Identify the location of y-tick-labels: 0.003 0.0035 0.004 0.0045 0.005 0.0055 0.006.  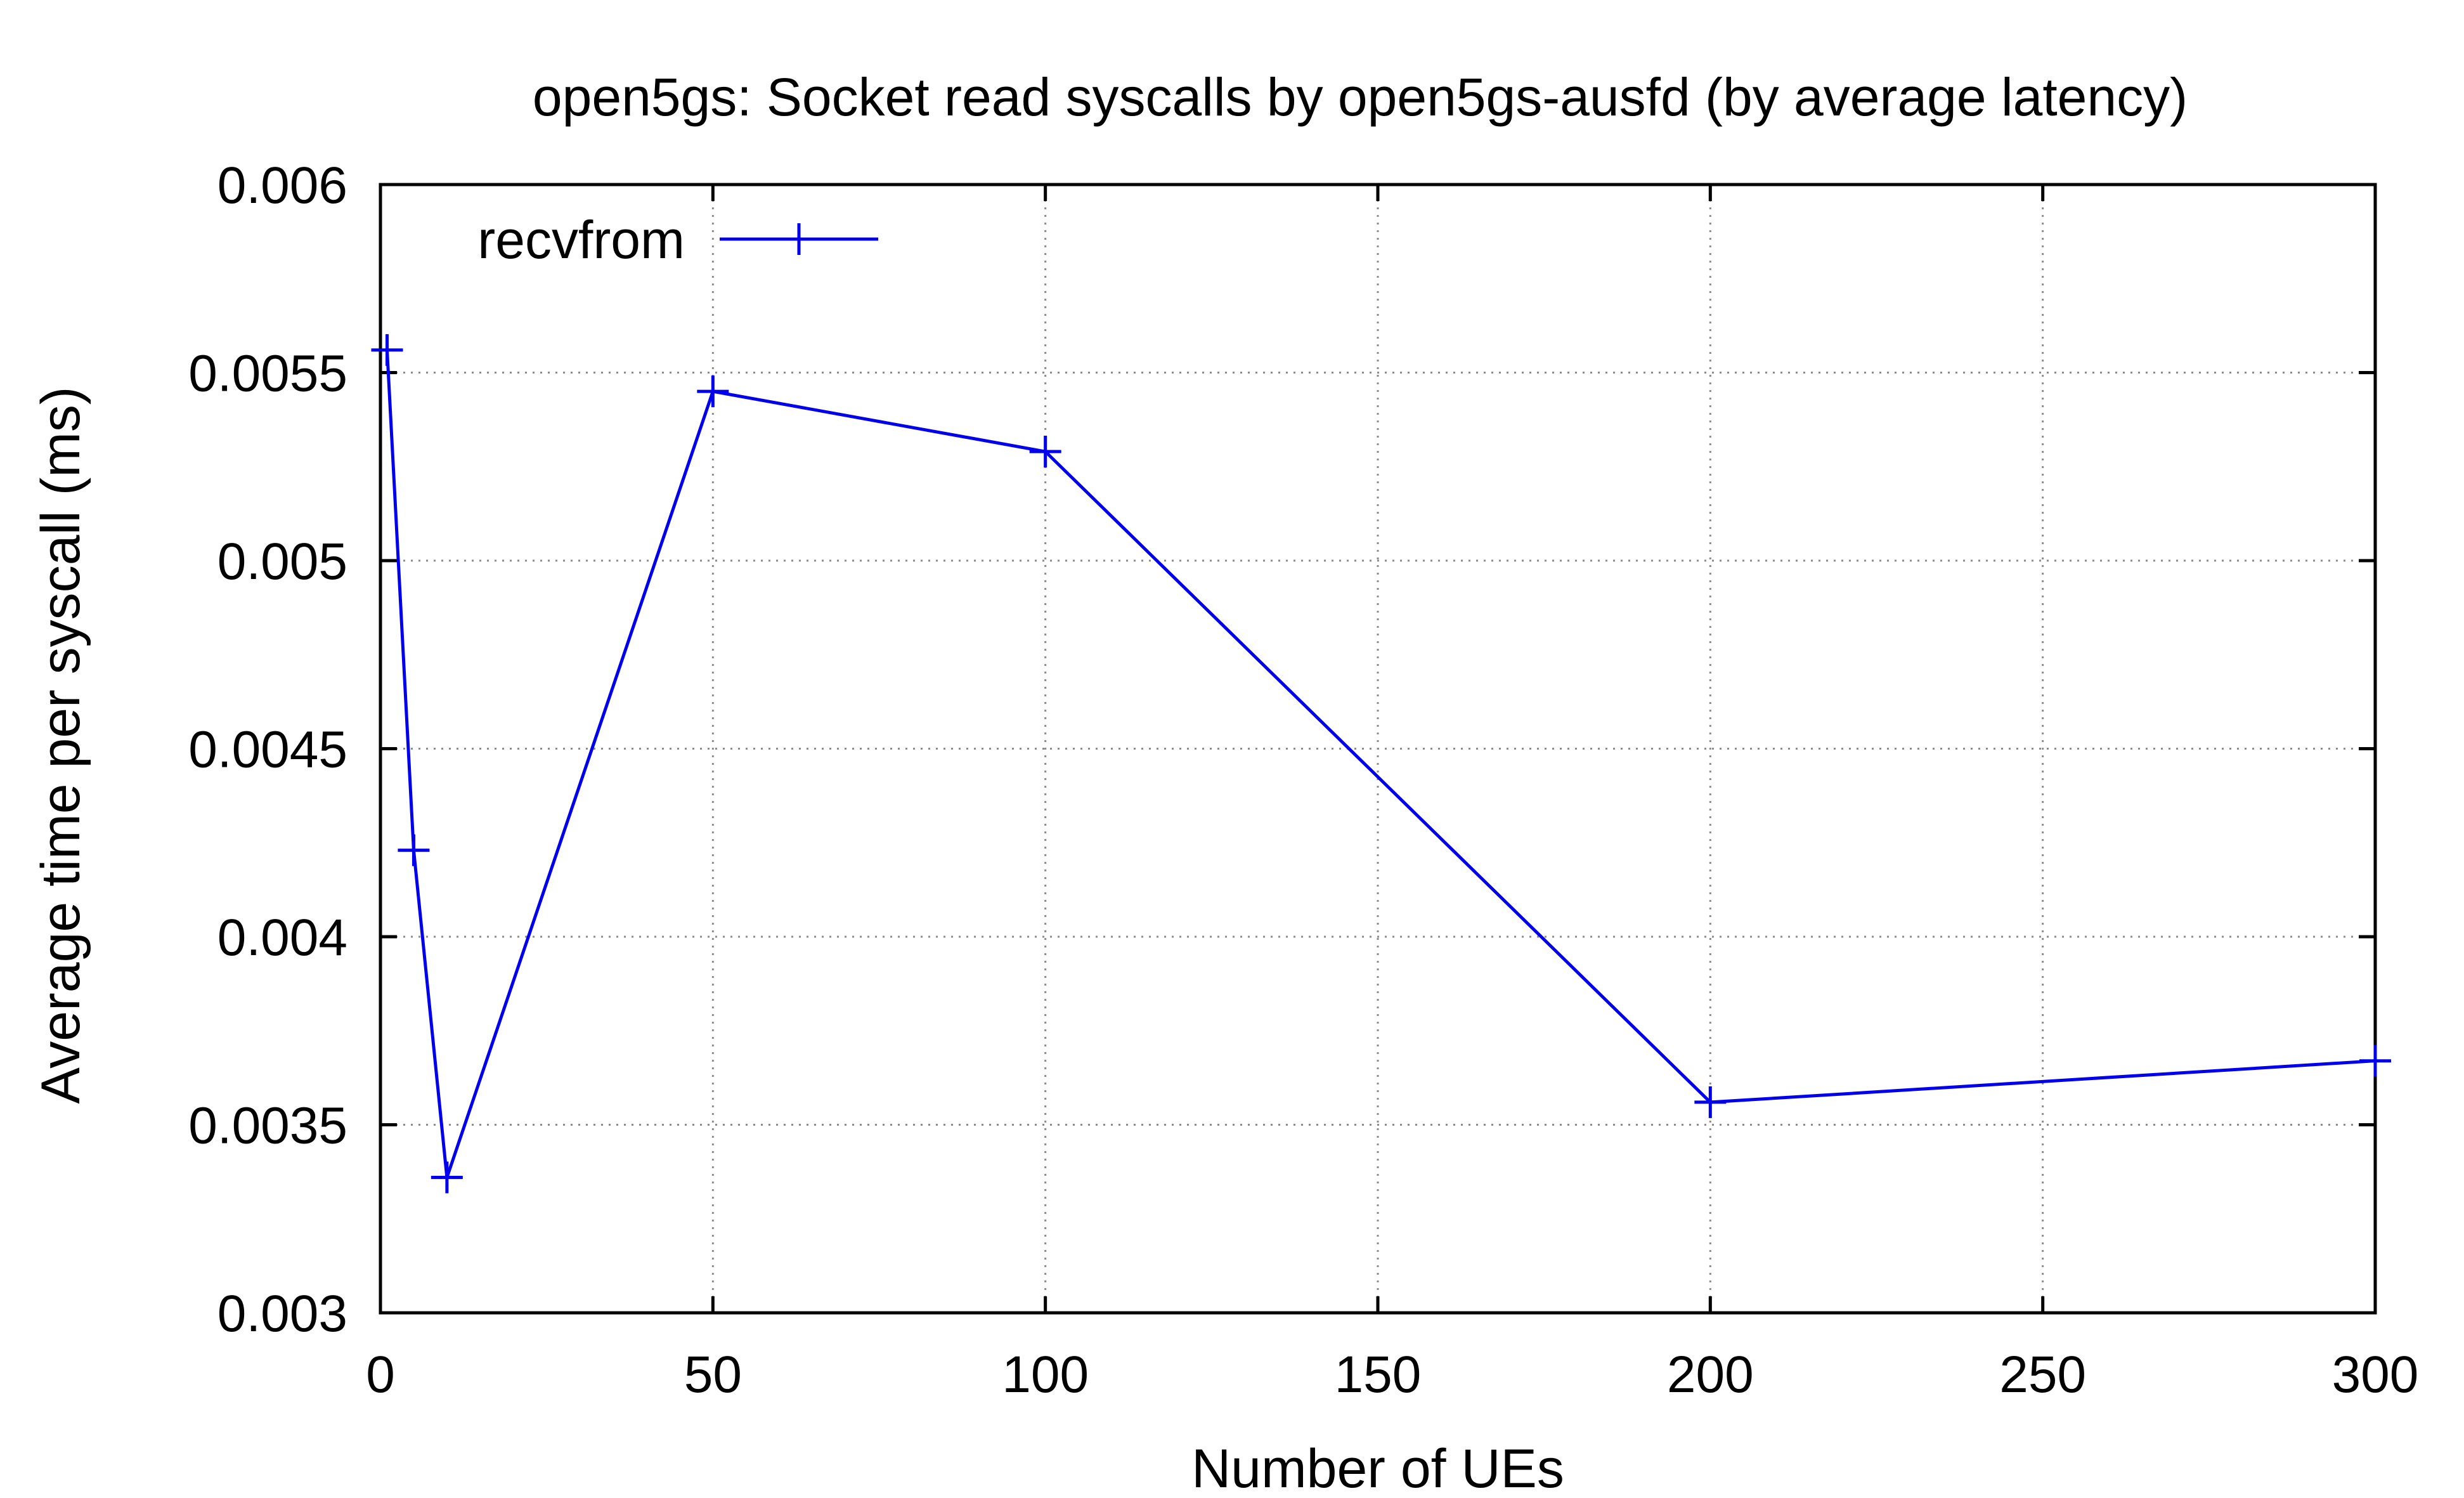
(267, 750).